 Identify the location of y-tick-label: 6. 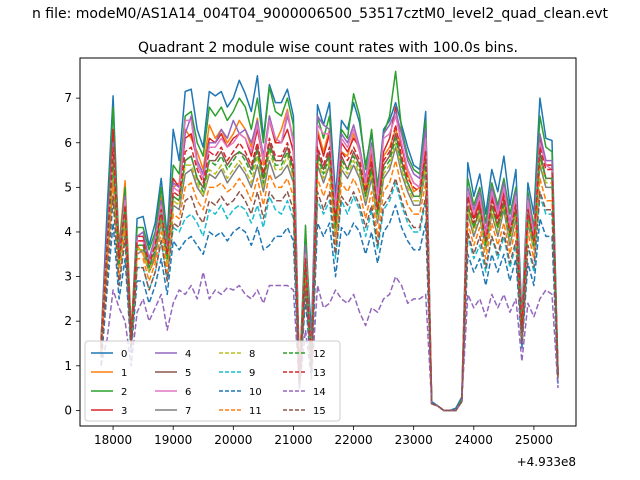
(68, 143).